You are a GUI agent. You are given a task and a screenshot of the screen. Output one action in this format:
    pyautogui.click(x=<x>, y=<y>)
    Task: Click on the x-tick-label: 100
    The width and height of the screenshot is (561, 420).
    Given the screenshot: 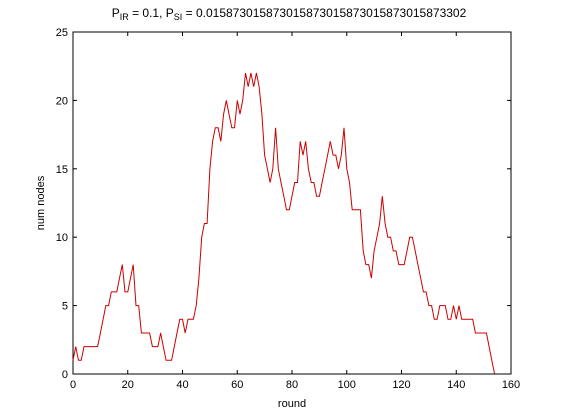 What is the action you would take?
    pyautogui.click(x=347, y=385)
    